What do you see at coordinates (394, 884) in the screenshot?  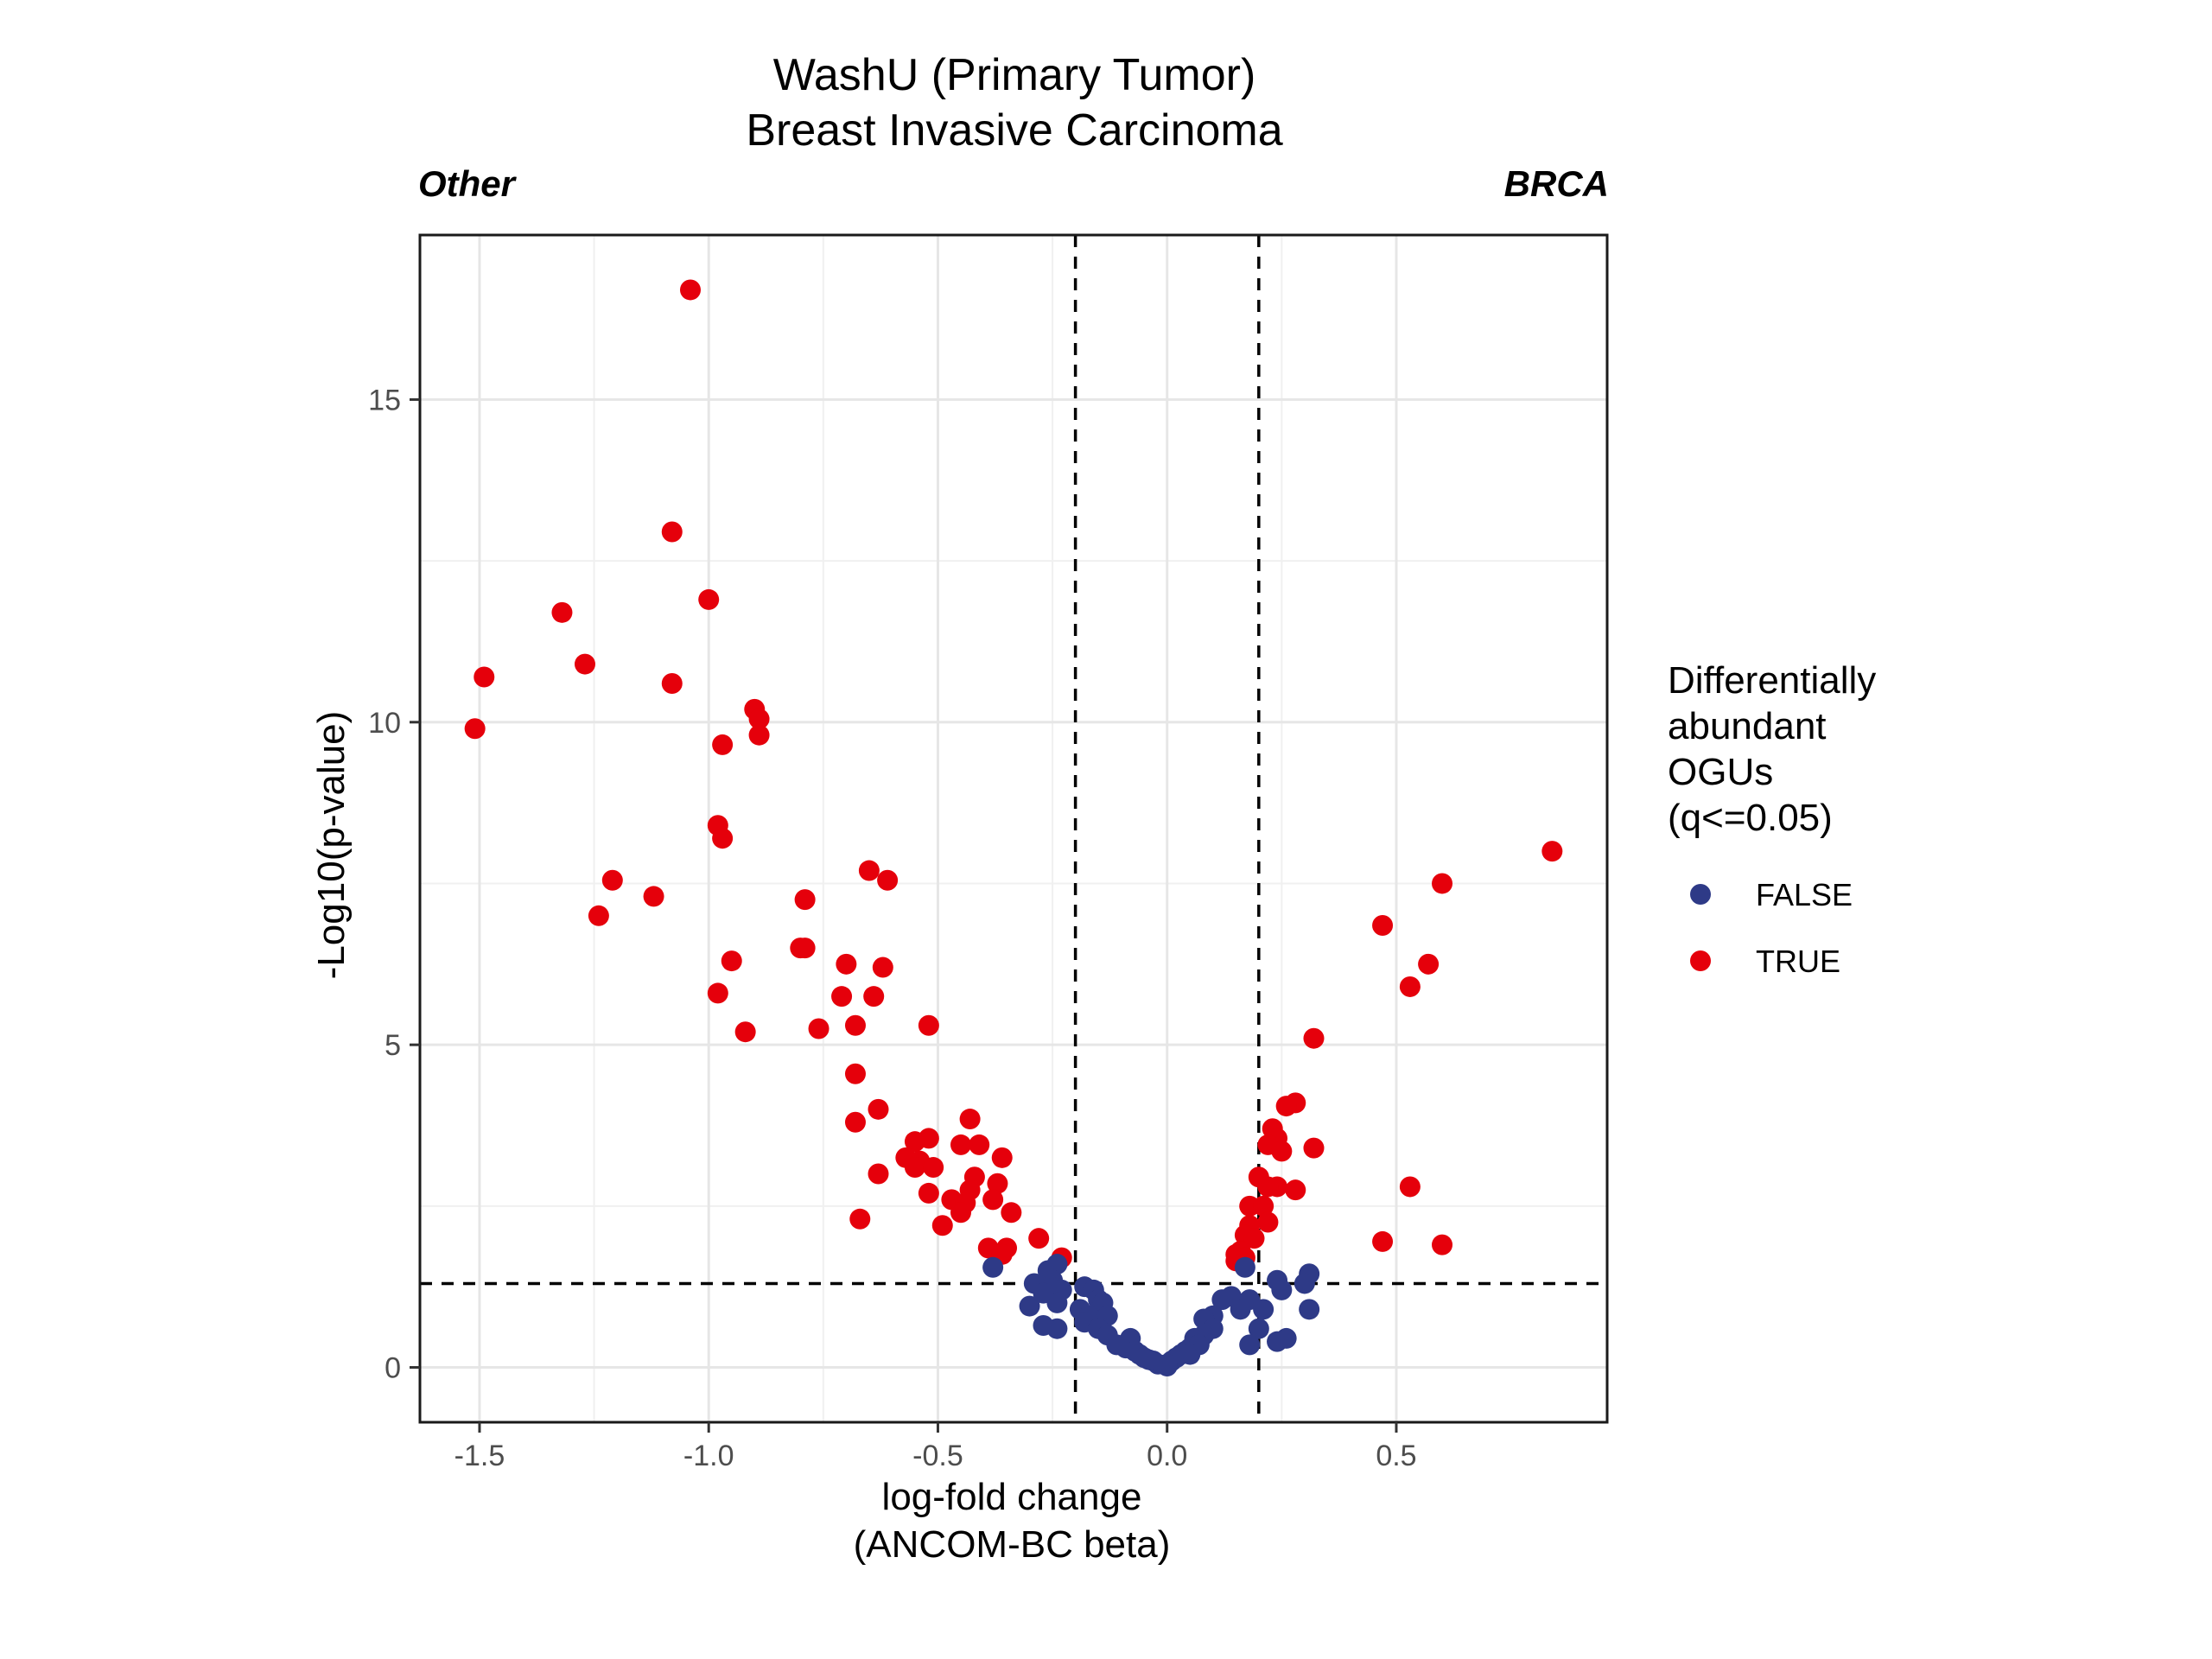 I see `y-axis-ticks: 0 5 10 15` at bounding box center [394, 884].